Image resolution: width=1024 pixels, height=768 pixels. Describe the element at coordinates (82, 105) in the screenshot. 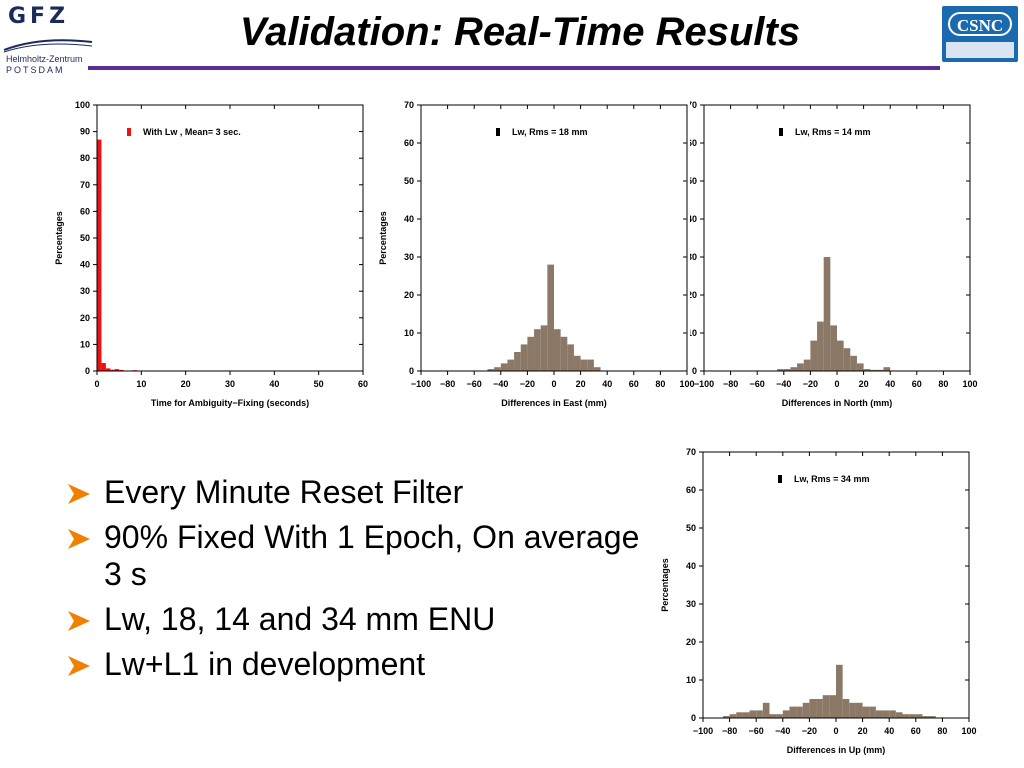

I see `y-tick-label: 100` at that location.